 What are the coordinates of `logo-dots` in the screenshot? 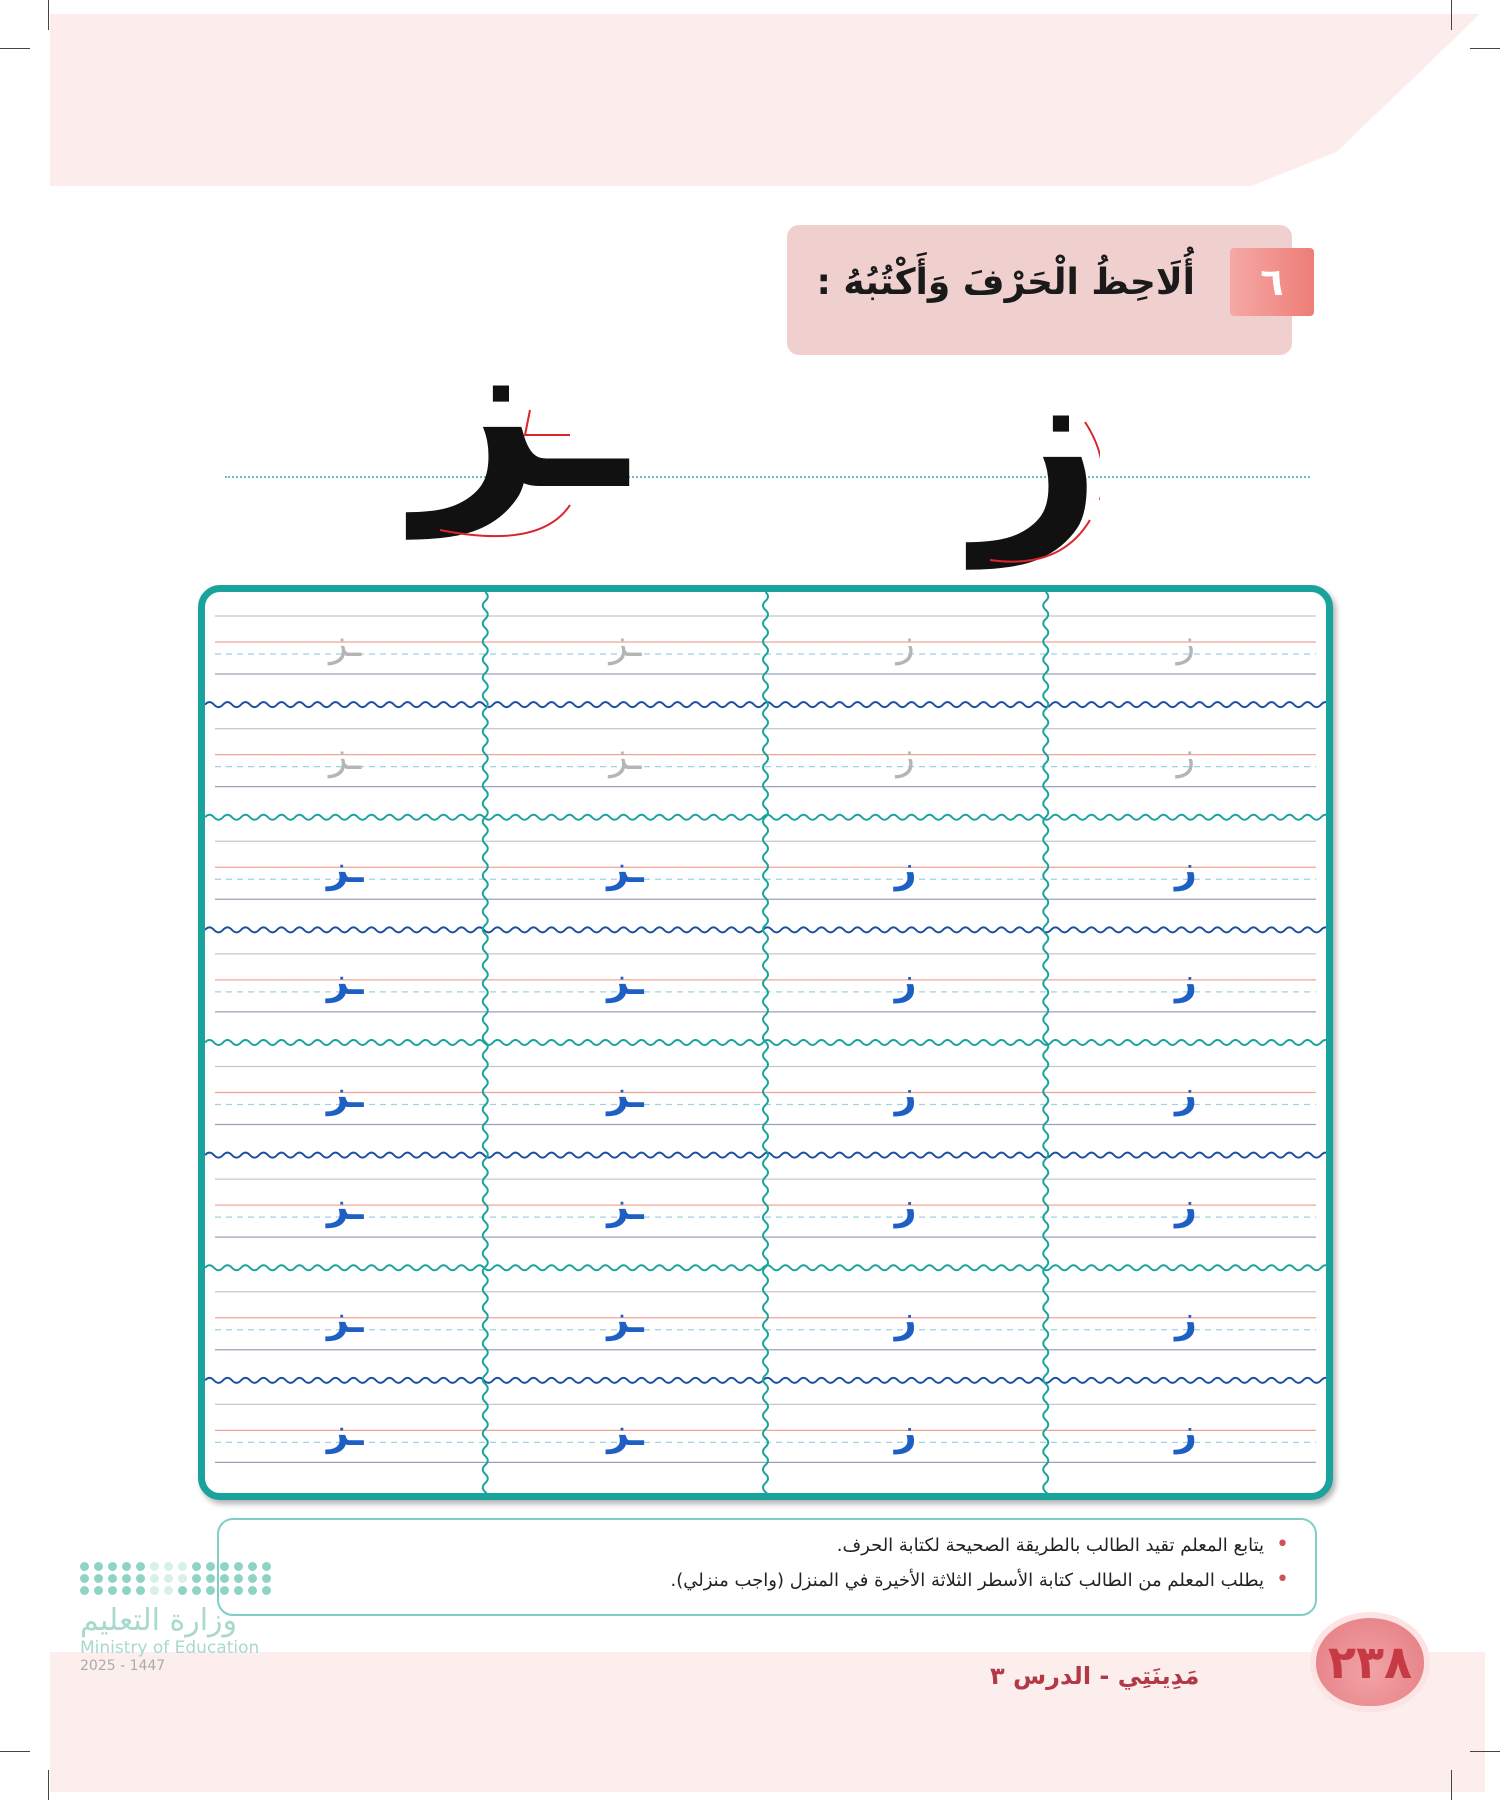 It's located at (175, 1578).